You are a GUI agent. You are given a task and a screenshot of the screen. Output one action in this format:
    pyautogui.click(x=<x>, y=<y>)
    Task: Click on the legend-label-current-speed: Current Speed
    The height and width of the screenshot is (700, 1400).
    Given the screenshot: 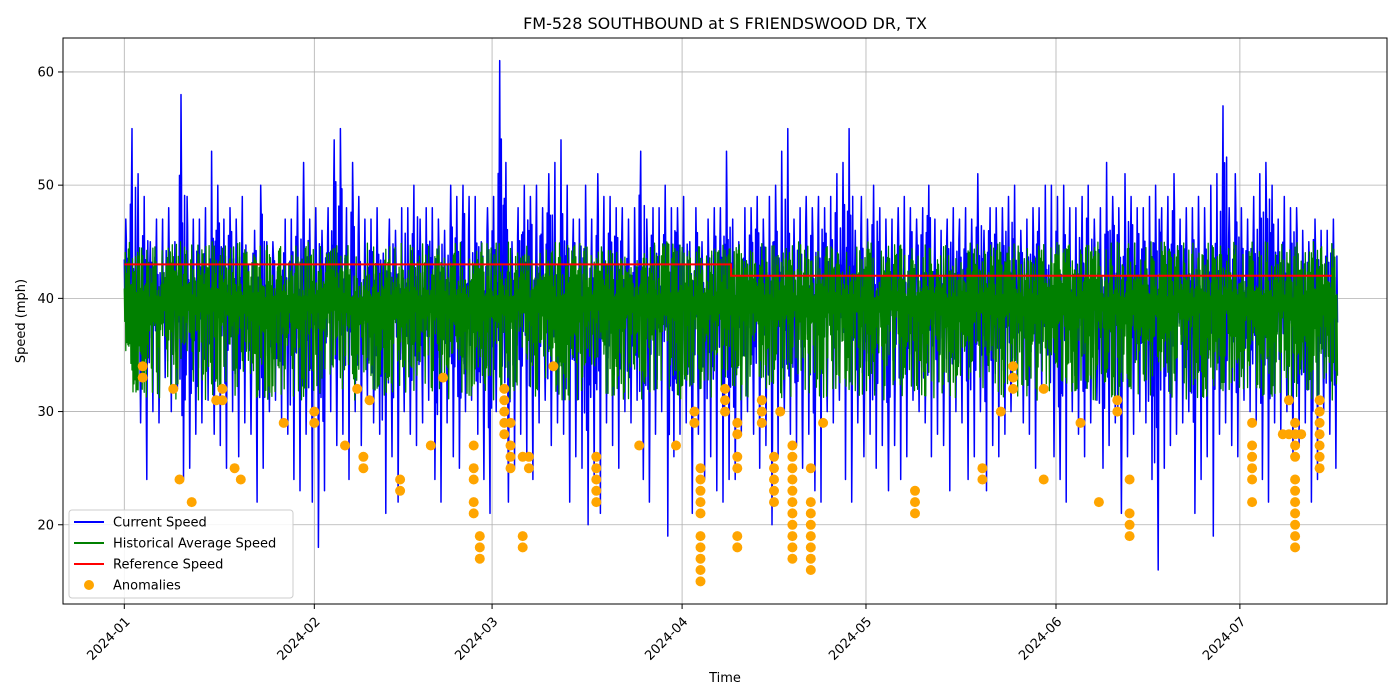 What is the action you would take?
    pyautogui.click(x=160, y=523)
    